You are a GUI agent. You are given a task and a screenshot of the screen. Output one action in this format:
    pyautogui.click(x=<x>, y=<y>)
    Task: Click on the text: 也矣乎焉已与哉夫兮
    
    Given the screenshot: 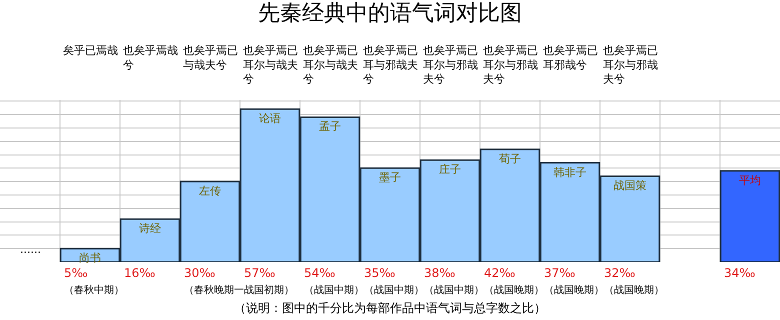 What is the action you would take?
    pyautogui.click(x=210, y=58)
    